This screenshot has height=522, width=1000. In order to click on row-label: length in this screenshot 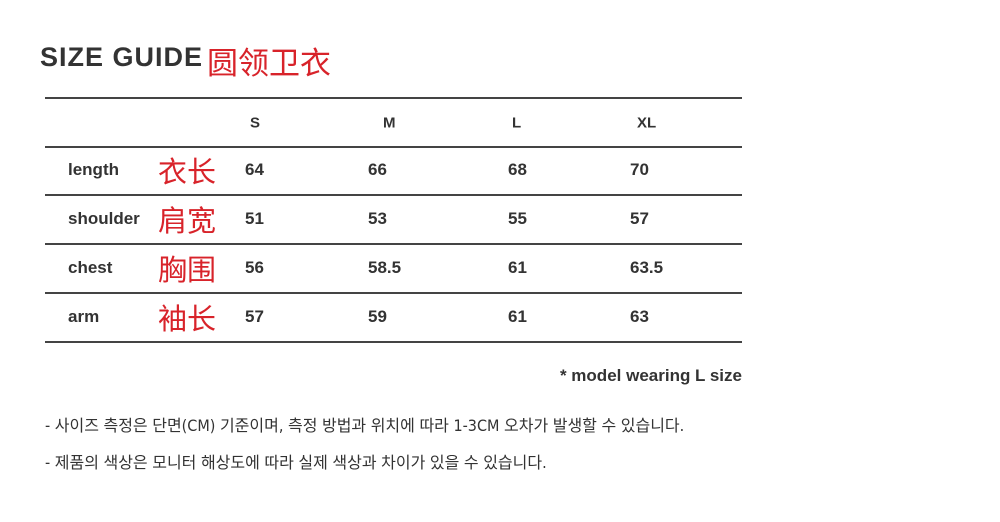, I will do `click(93, 169)`.